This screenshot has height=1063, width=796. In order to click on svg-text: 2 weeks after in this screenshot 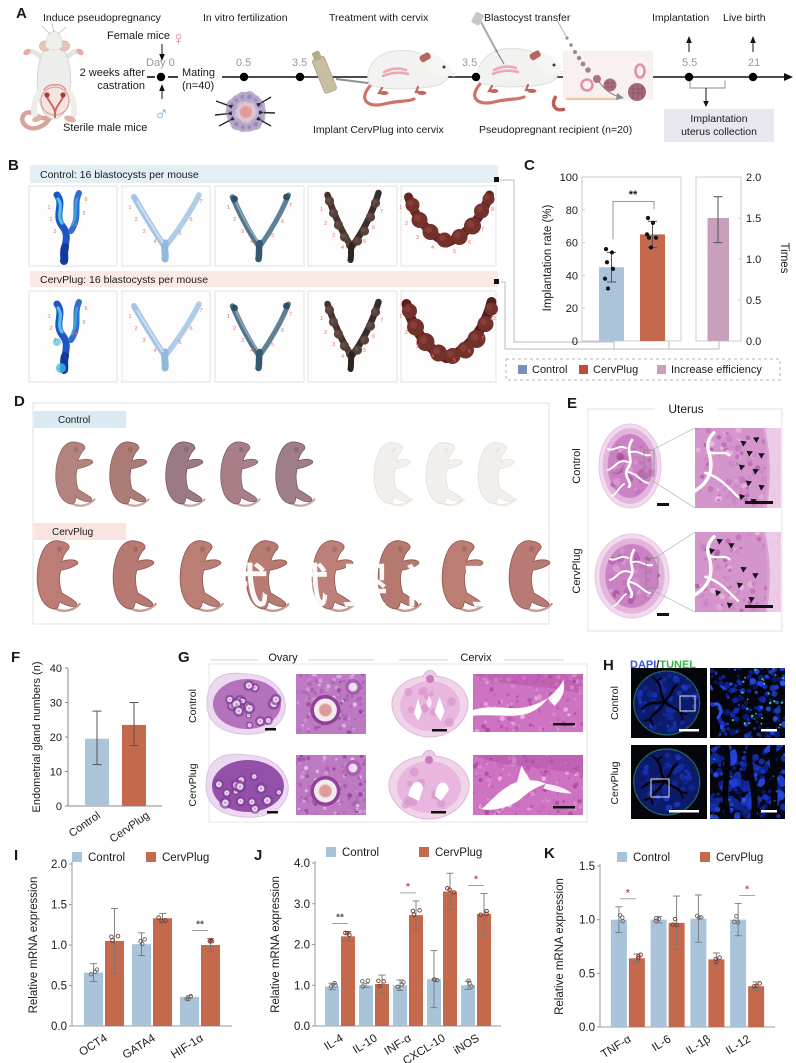, I will do `click(113, 73)`.